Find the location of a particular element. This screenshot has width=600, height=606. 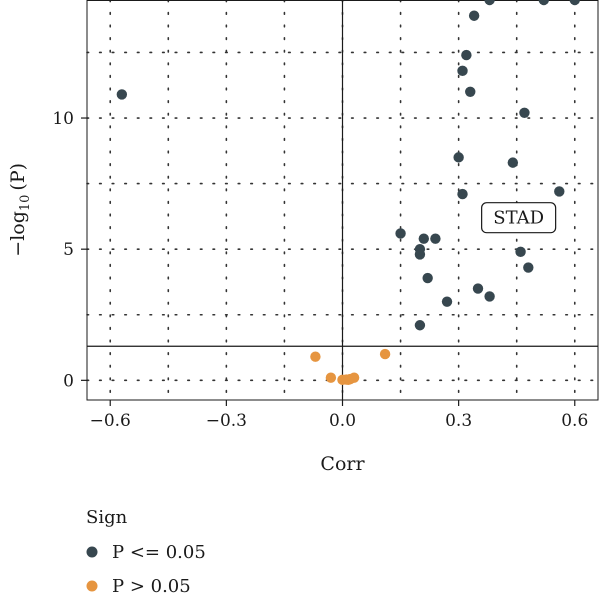

annotation-layer: STAD is located at coordinates (519, 218).